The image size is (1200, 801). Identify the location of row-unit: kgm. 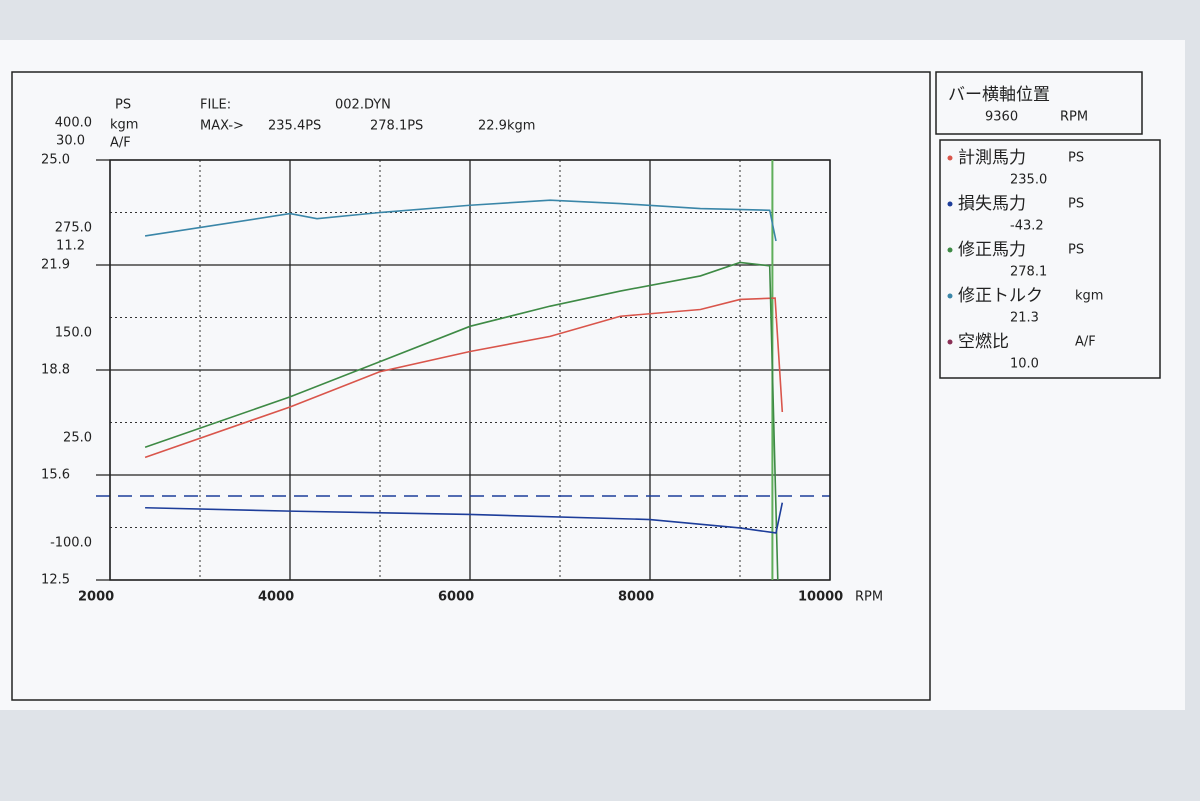
(1089, 296).